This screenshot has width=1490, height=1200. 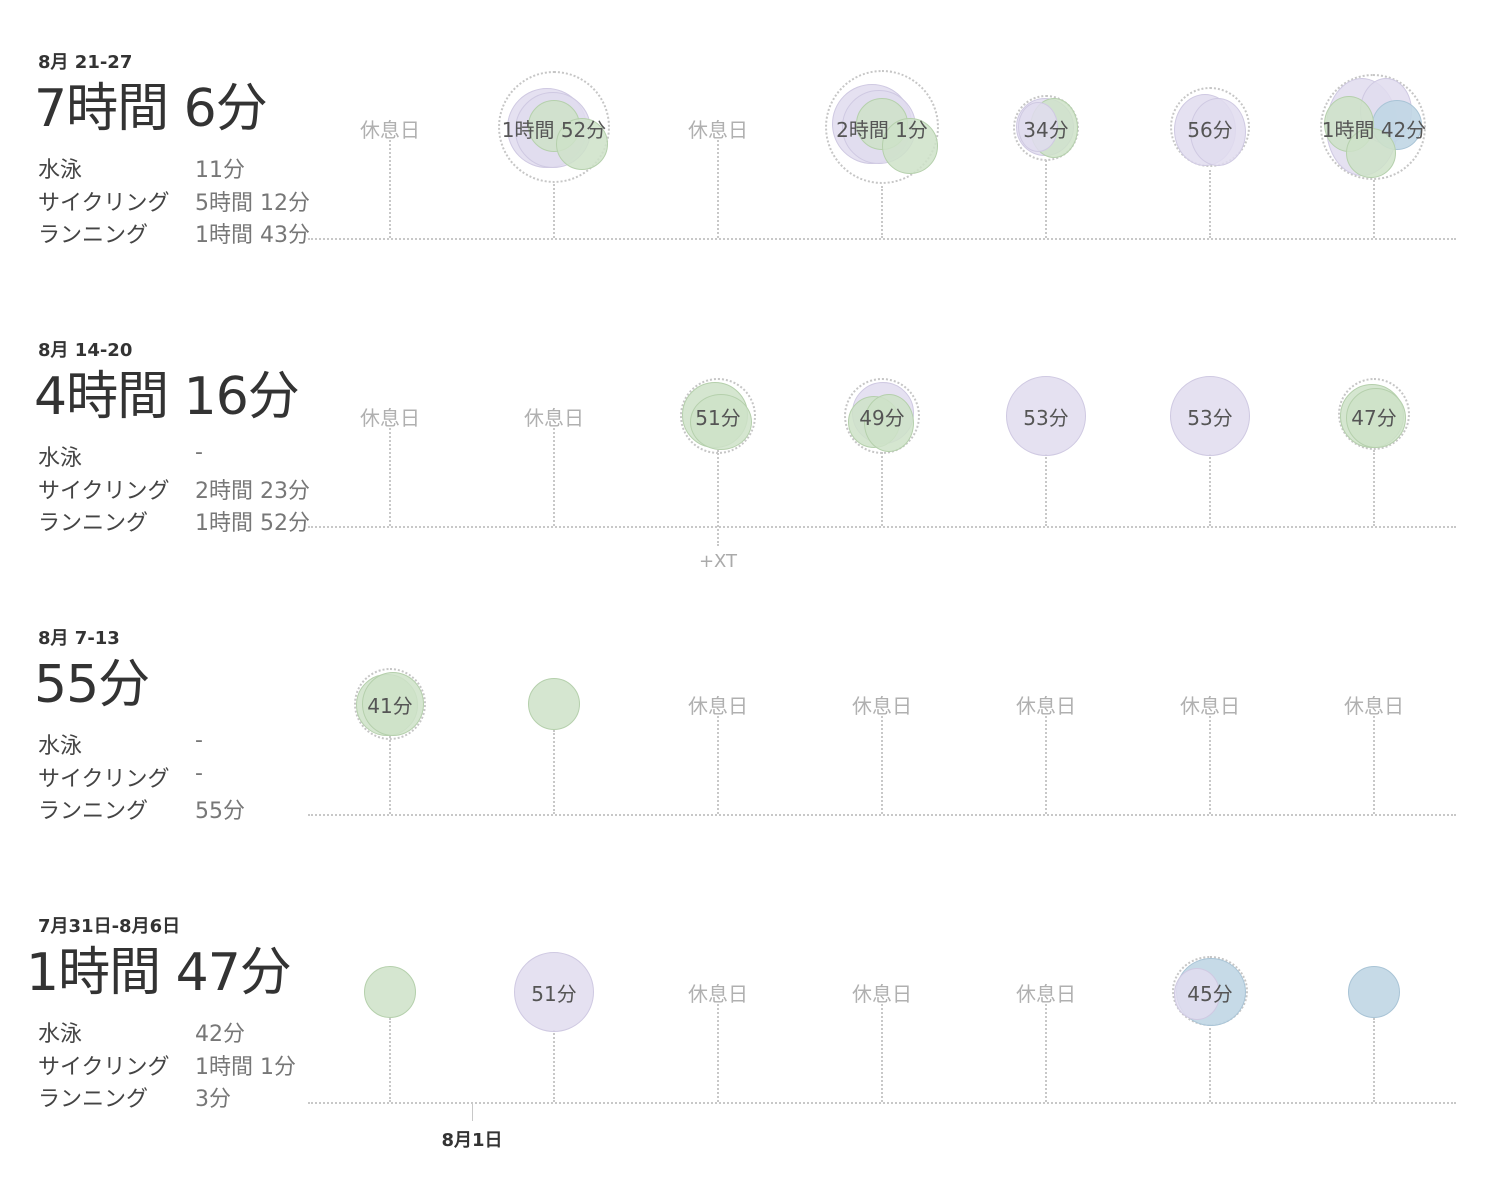 What do you see at coordinates (245, 1067) in the screenshot?
I see `sport-duration: 1時間 1分` at bounding box center [245, 1067].